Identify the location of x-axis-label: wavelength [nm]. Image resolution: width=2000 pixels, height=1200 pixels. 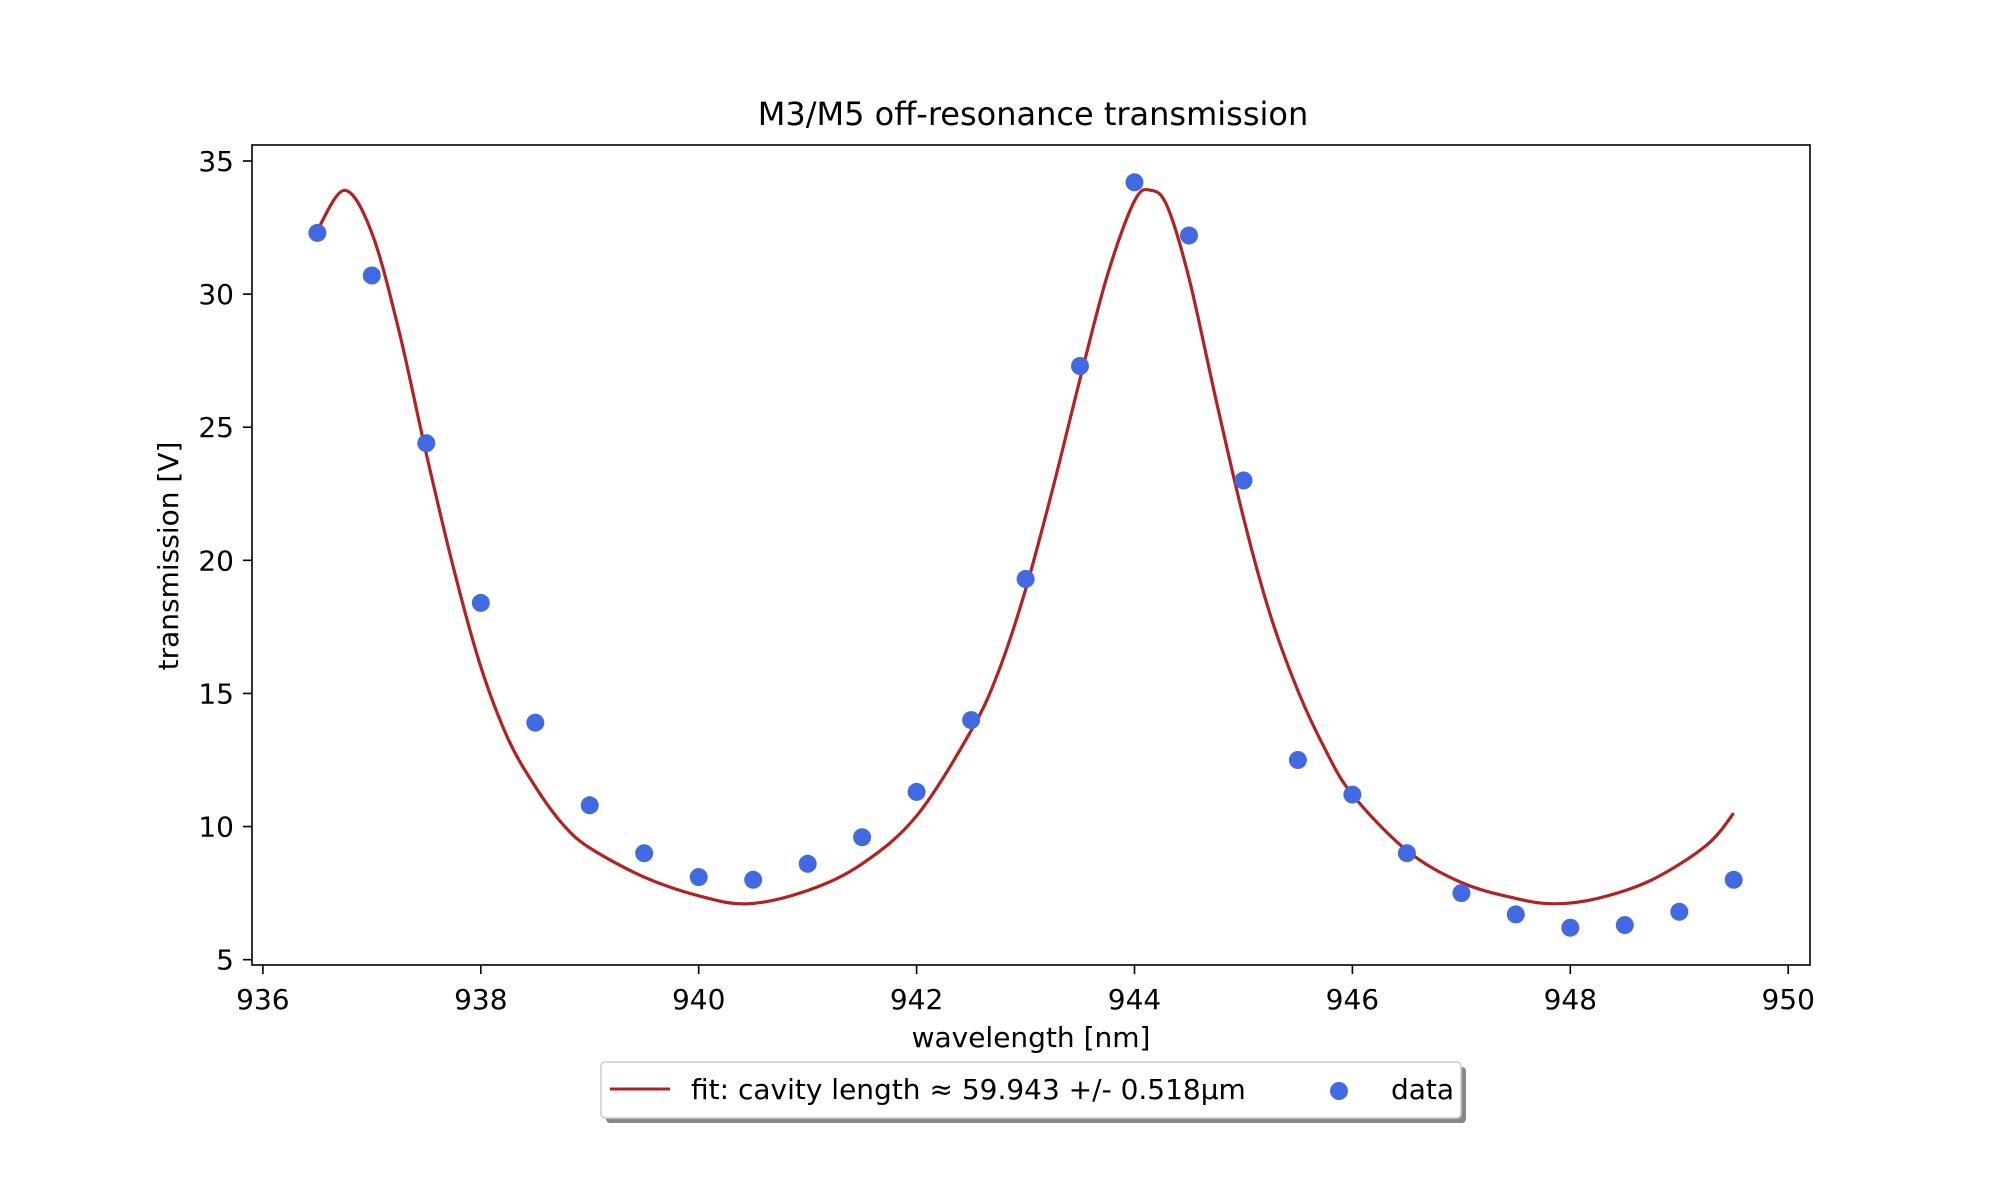
(1031, 1037).